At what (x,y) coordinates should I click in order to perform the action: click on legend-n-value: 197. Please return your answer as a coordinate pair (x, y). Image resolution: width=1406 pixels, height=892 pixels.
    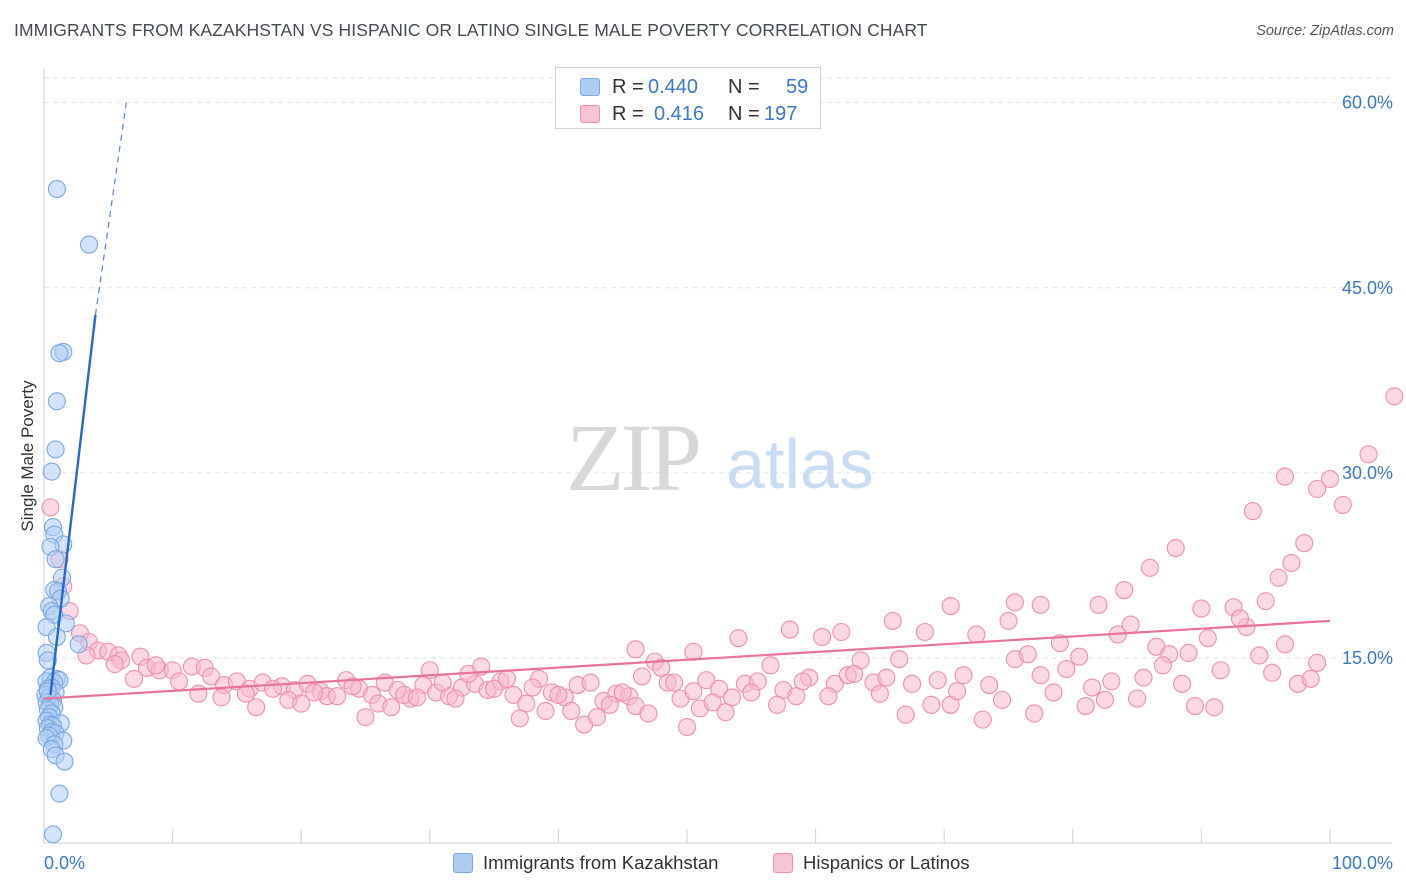
    Looking at the image, I should click on (781, 113).